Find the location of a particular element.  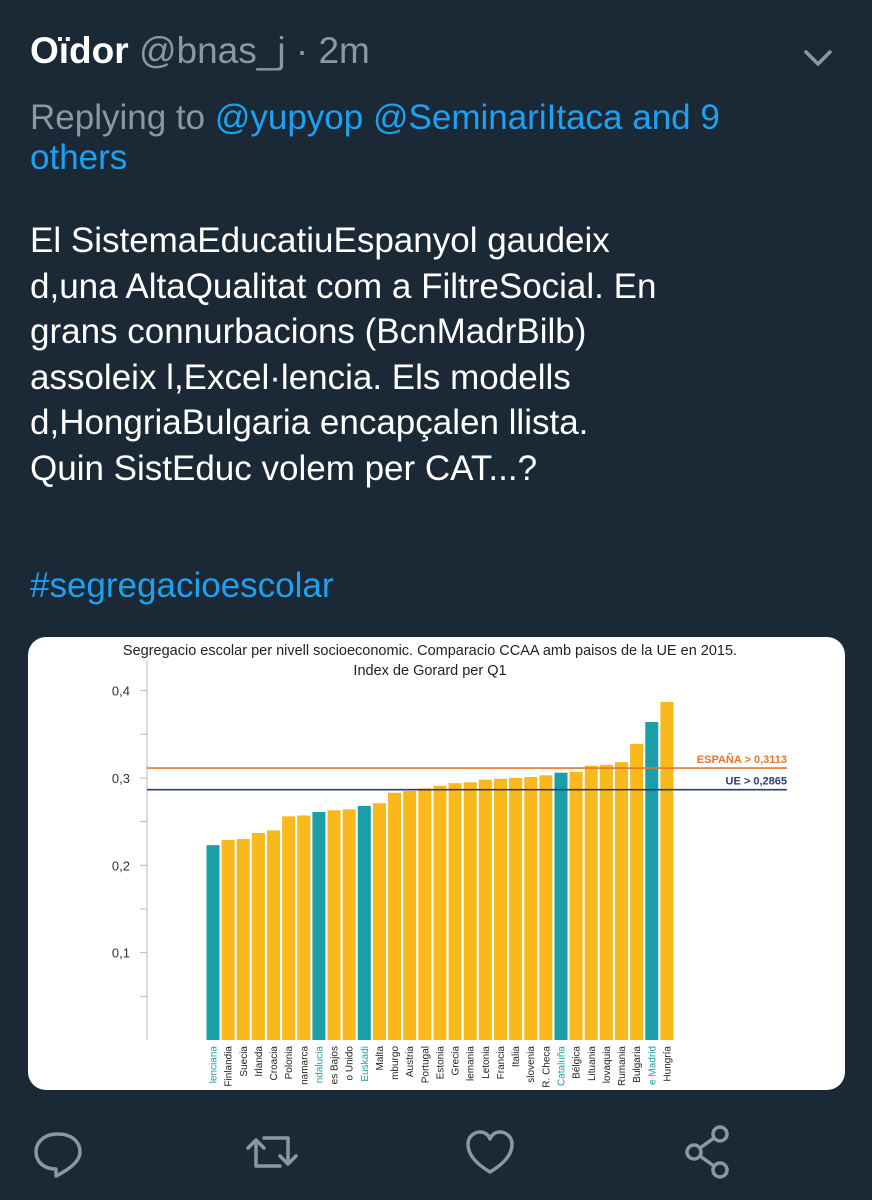

y-tick-label: 0,2 is located at coordinates (121, 865).